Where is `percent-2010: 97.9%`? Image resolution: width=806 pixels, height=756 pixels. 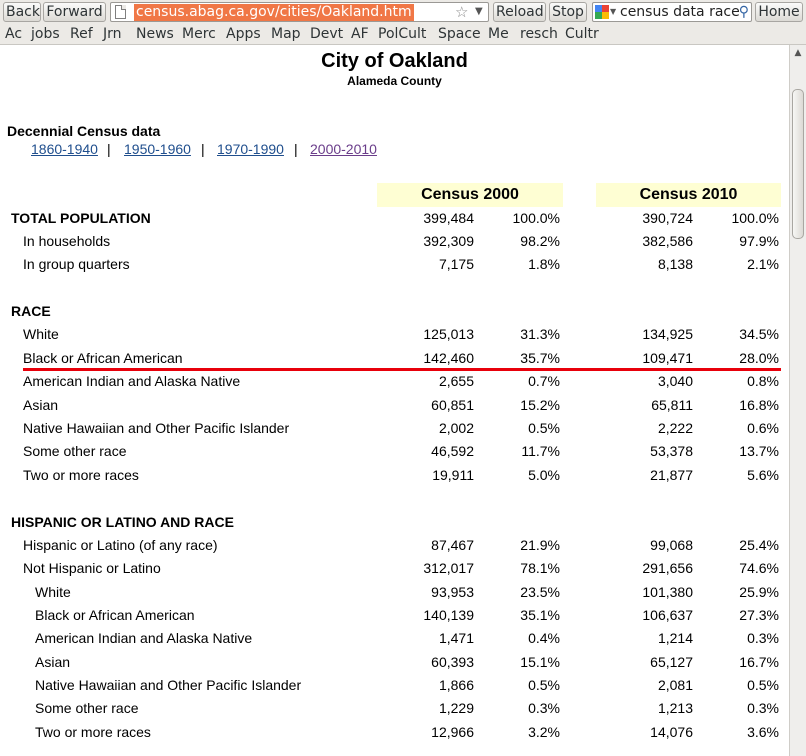 percent-2010: 97.9% is located at coordinates (759, 241).